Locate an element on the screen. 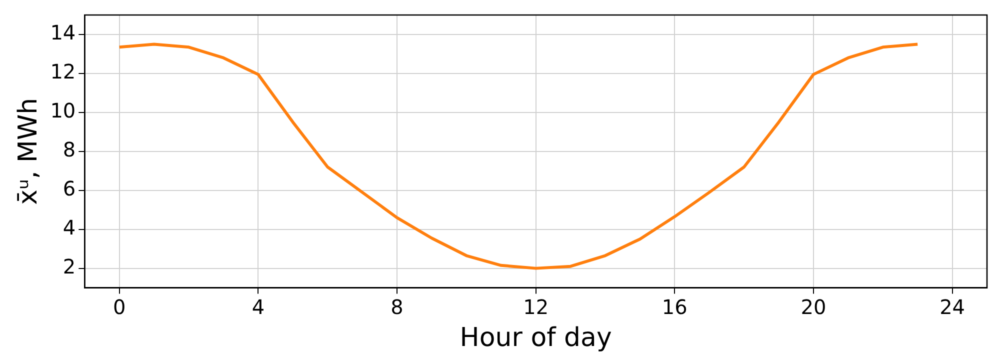 This screenshot has height=363, width=997. x-tick-label: 4 is located at coordinates (258, 307).